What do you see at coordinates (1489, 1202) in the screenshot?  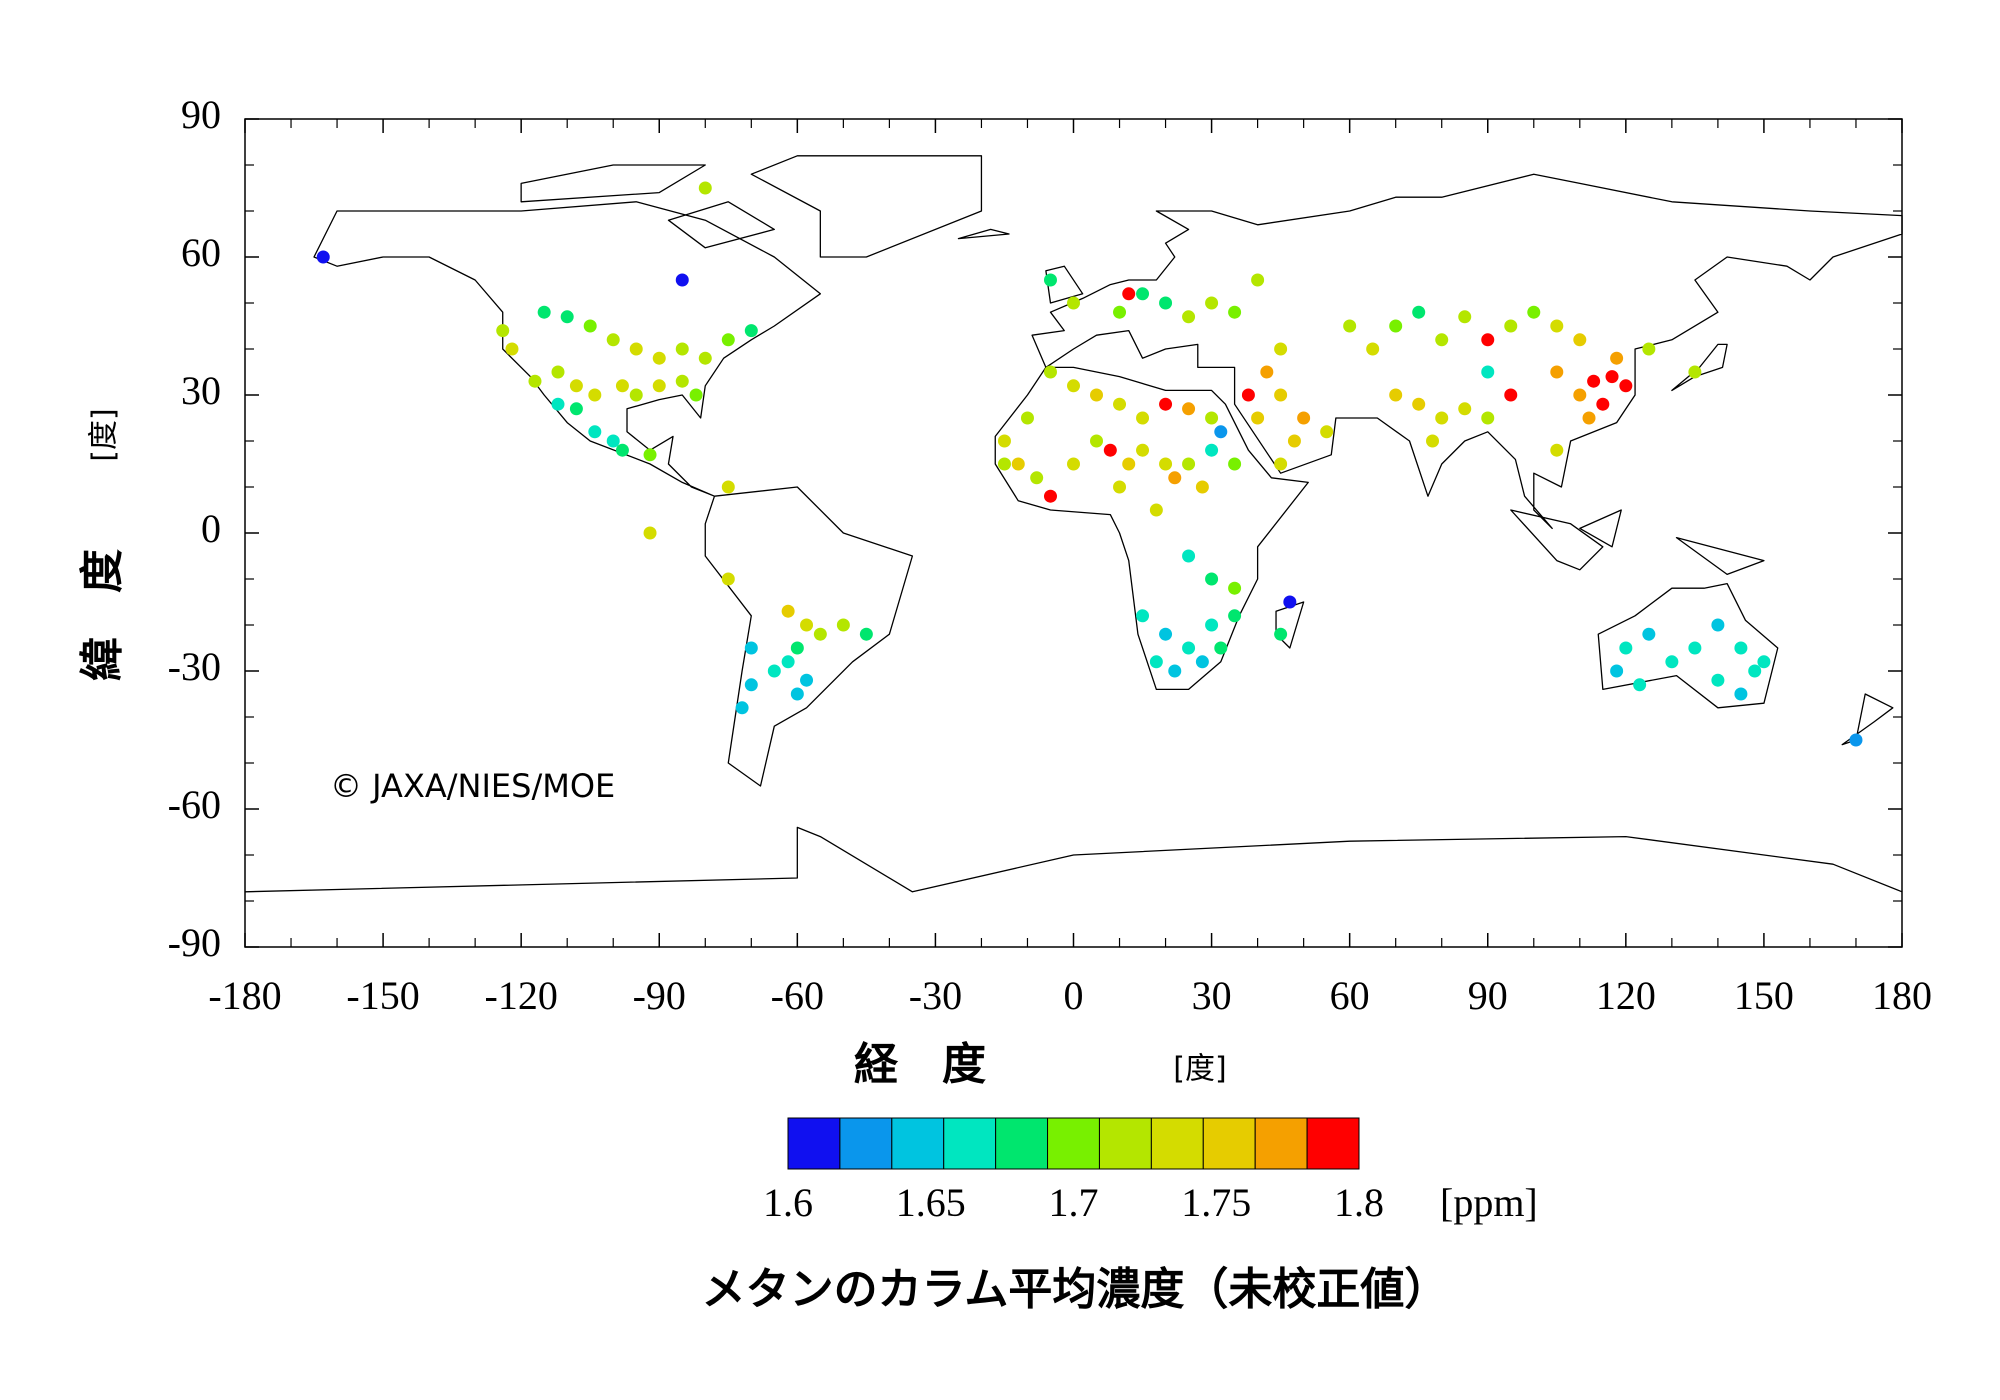 I see `colorbar-unit: [ppm]` at bounding box center [1489, 1202].